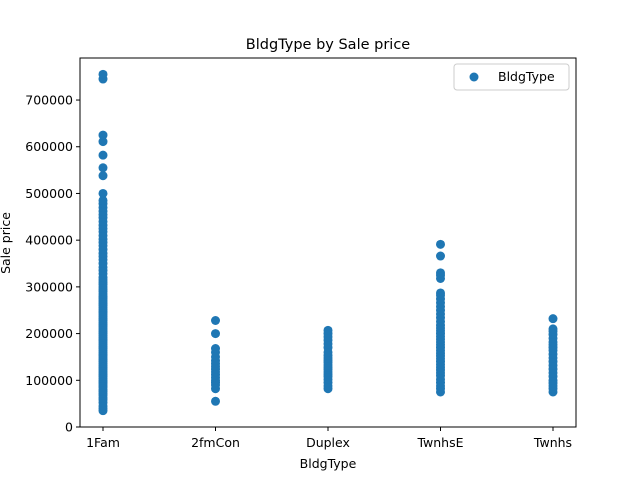 This screenshot has height=484, width=640. What do you see at coordinates (49, 380) in the screenshot?
I see `y-tick-label: 100000` at bounding box center [49, 380].